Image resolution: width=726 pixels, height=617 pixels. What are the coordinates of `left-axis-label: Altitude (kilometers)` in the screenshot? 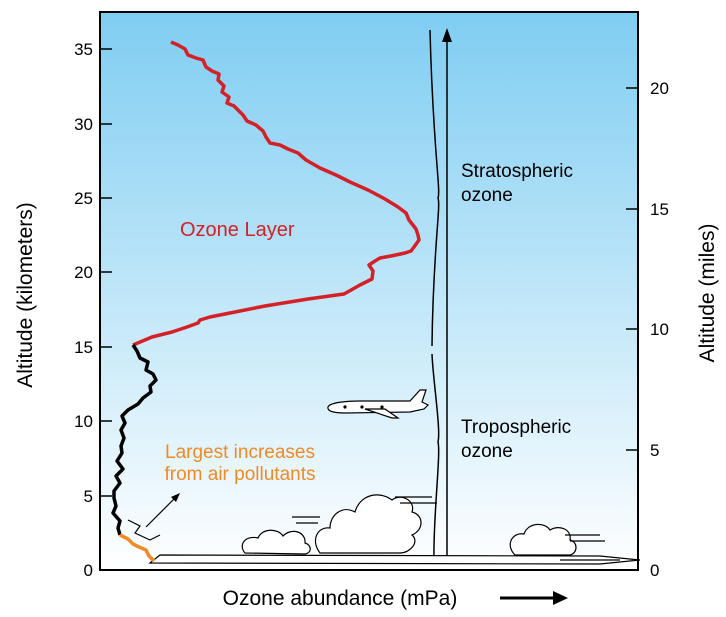 It's located at (25, 295).